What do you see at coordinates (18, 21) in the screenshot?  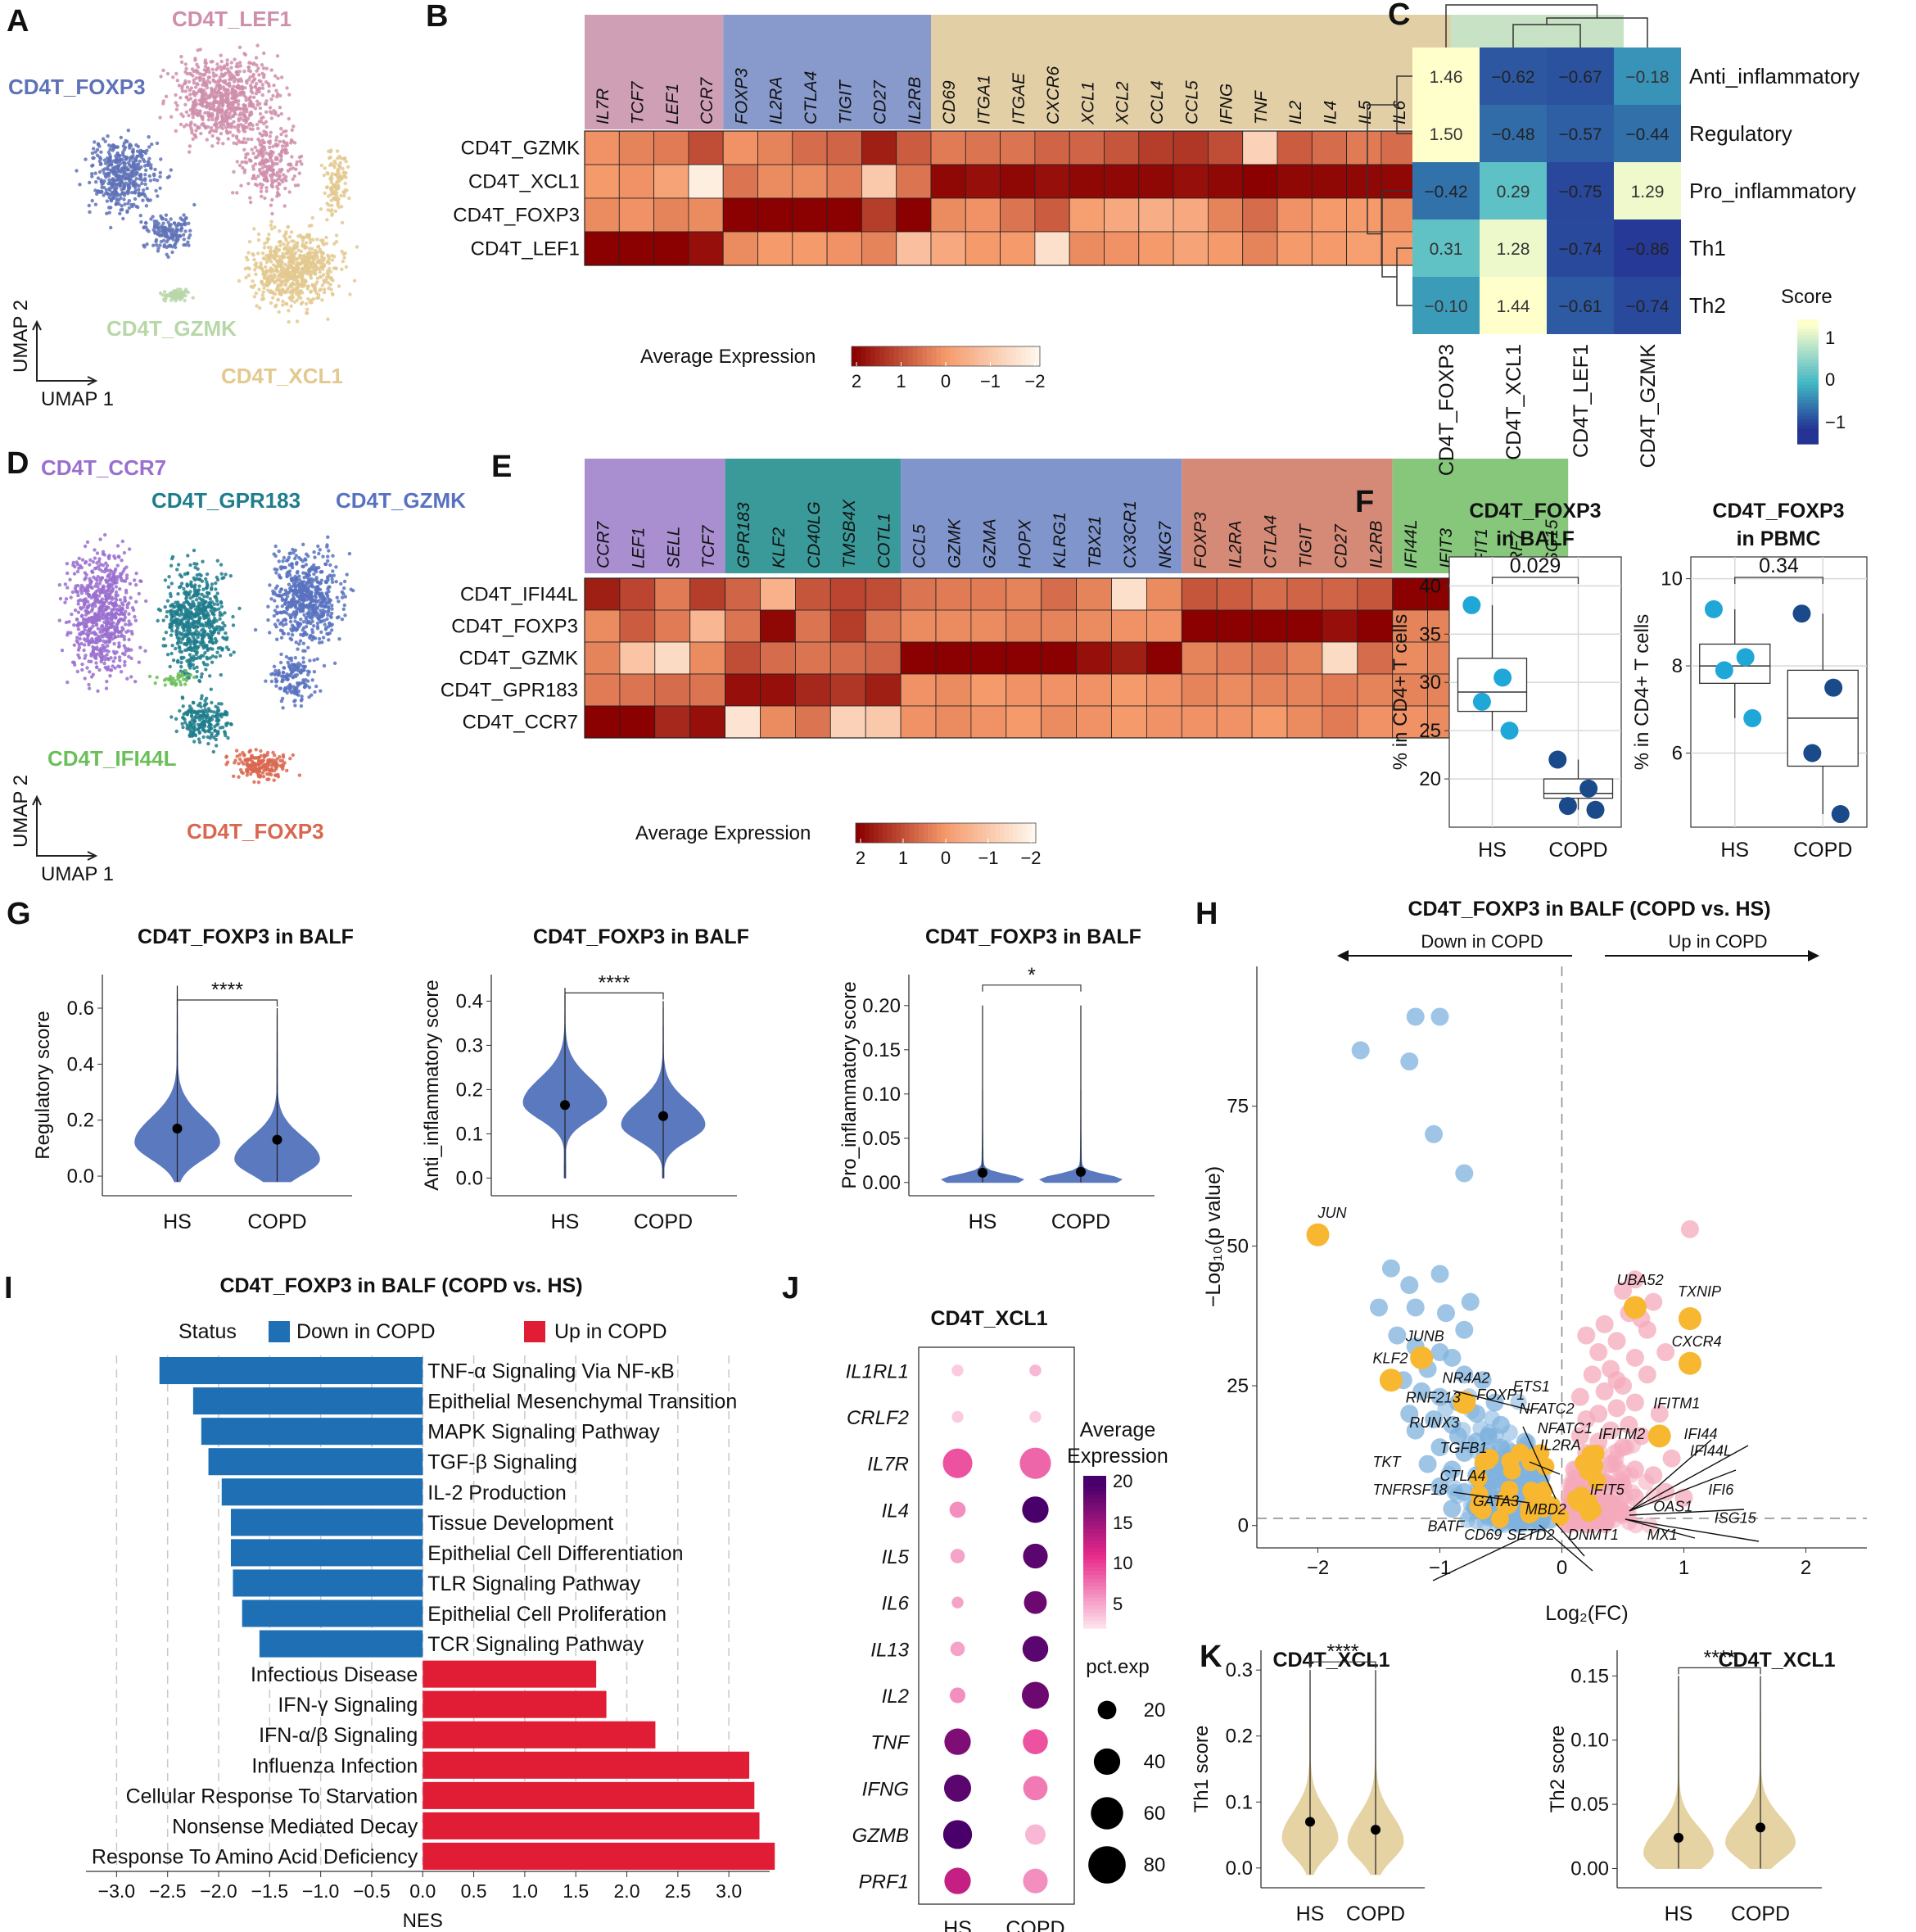 I see `panel-letter: A` at bounding box center [18, 21].